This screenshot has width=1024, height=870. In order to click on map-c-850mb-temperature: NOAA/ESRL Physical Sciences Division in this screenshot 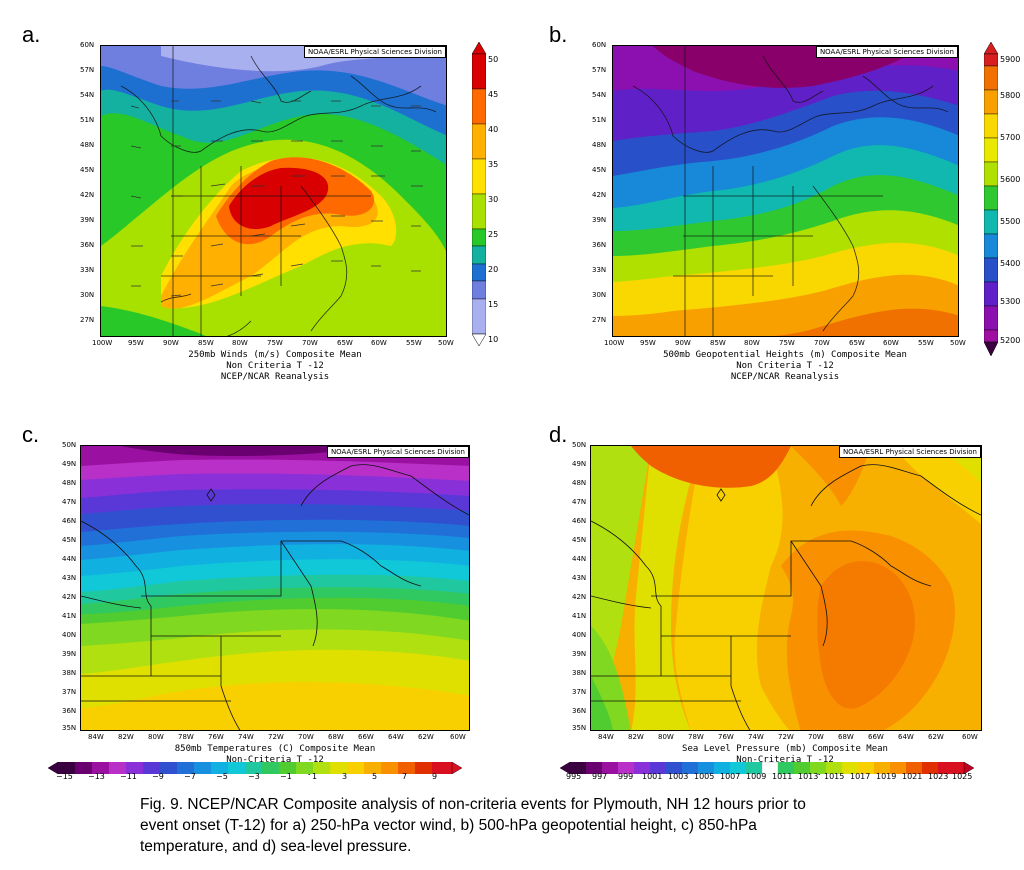, I will do `click(275, 588)`.